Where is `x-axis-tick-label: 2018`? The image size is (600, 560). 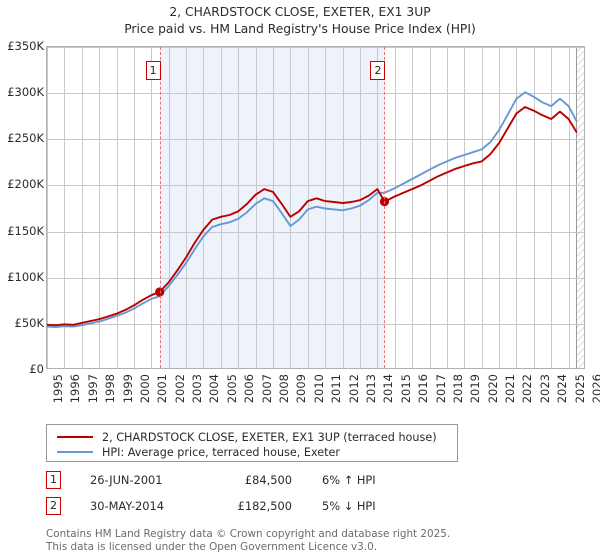
x-axis-tick-label: 2018 is located at coordinates (457, 389).